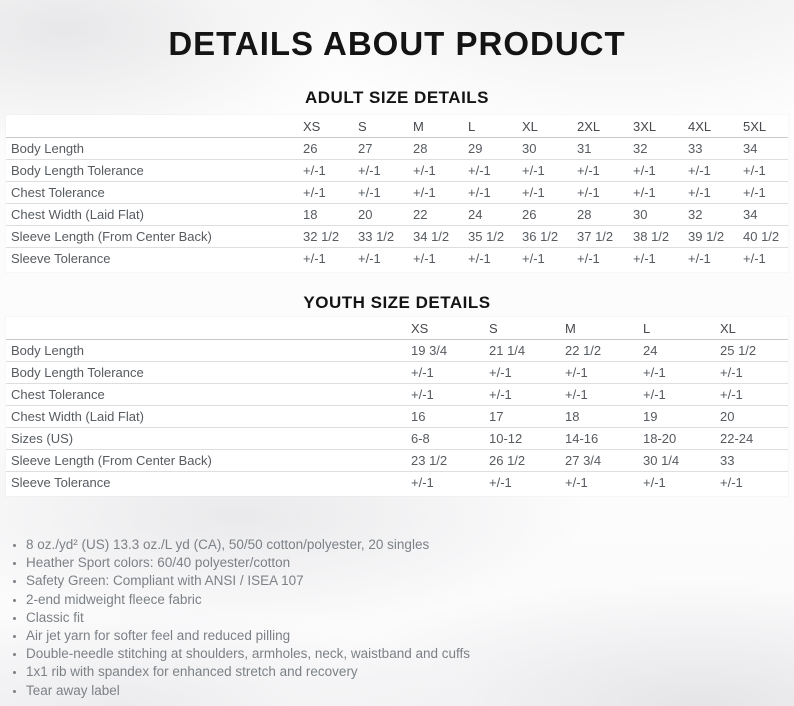  I want to click on row-label: Chest Width (Laid Flat), so click(208, 416).